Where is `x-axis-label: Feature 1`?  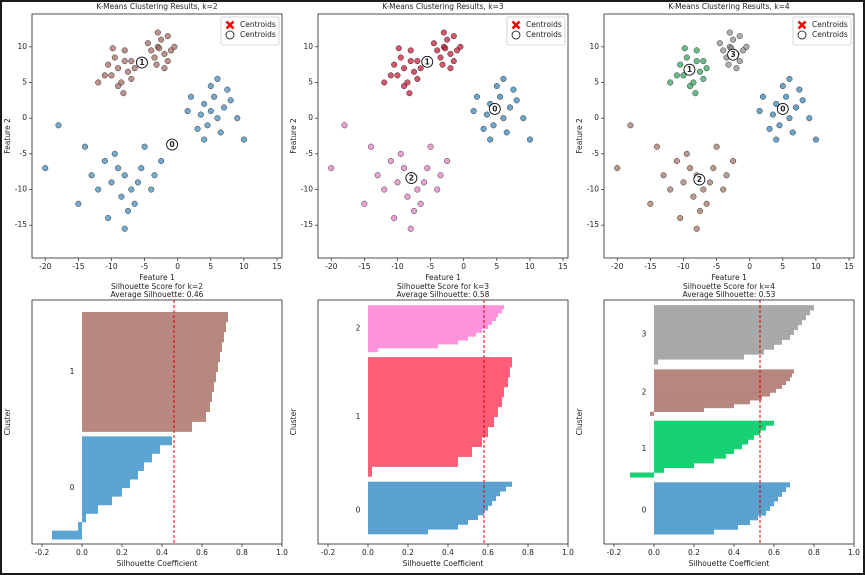 x-axis-label: Feature 1 is located at coordinates (729, 277).